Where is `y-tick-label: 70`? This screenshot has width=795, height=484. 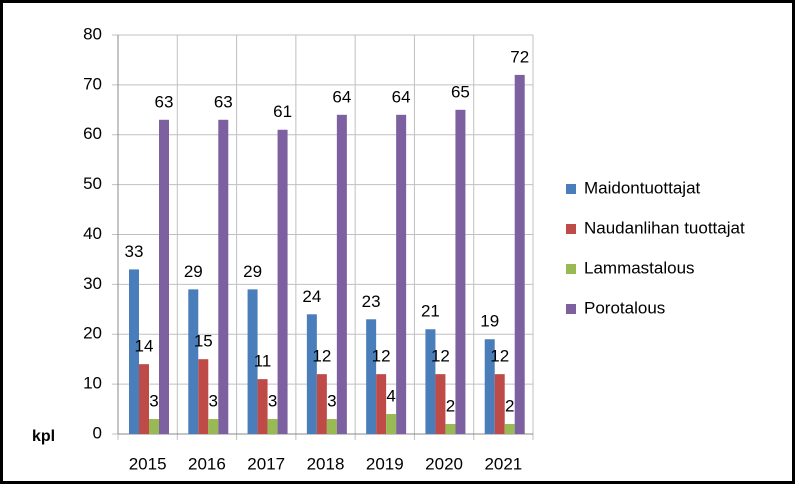 y-tick-label: 70 is located at coordinates (92, 83).